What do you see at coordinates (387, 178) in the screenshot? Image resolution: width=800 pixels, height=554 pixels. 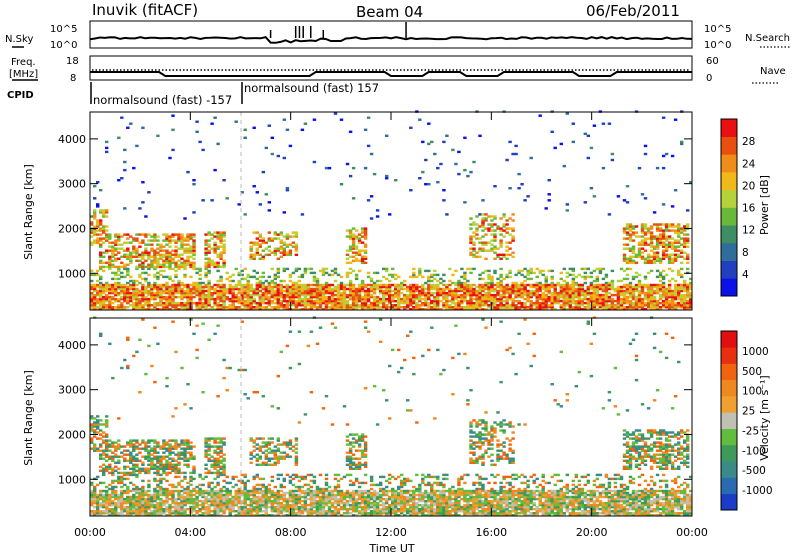 I see `heatmap-cell-2027` at bounding box center [387, 178].